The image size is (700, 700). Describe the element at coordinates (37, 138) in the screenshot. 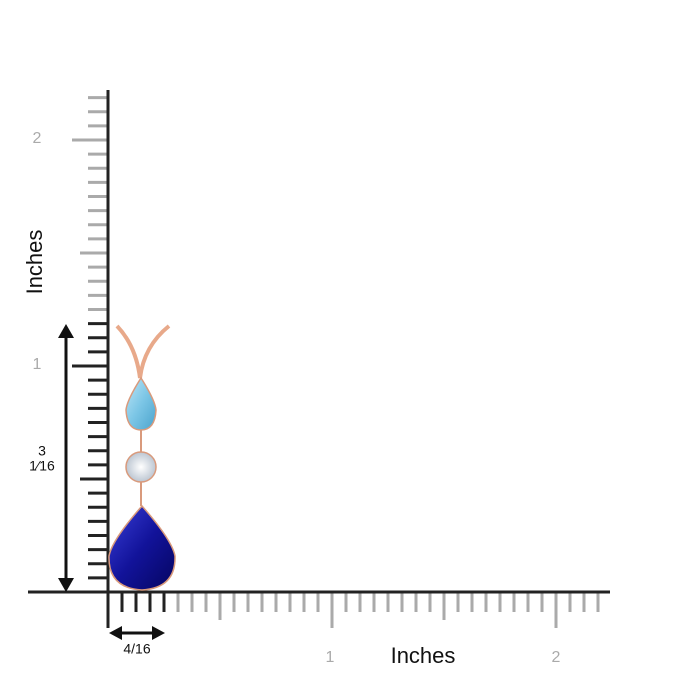

I see `y-label: 2` at that location.